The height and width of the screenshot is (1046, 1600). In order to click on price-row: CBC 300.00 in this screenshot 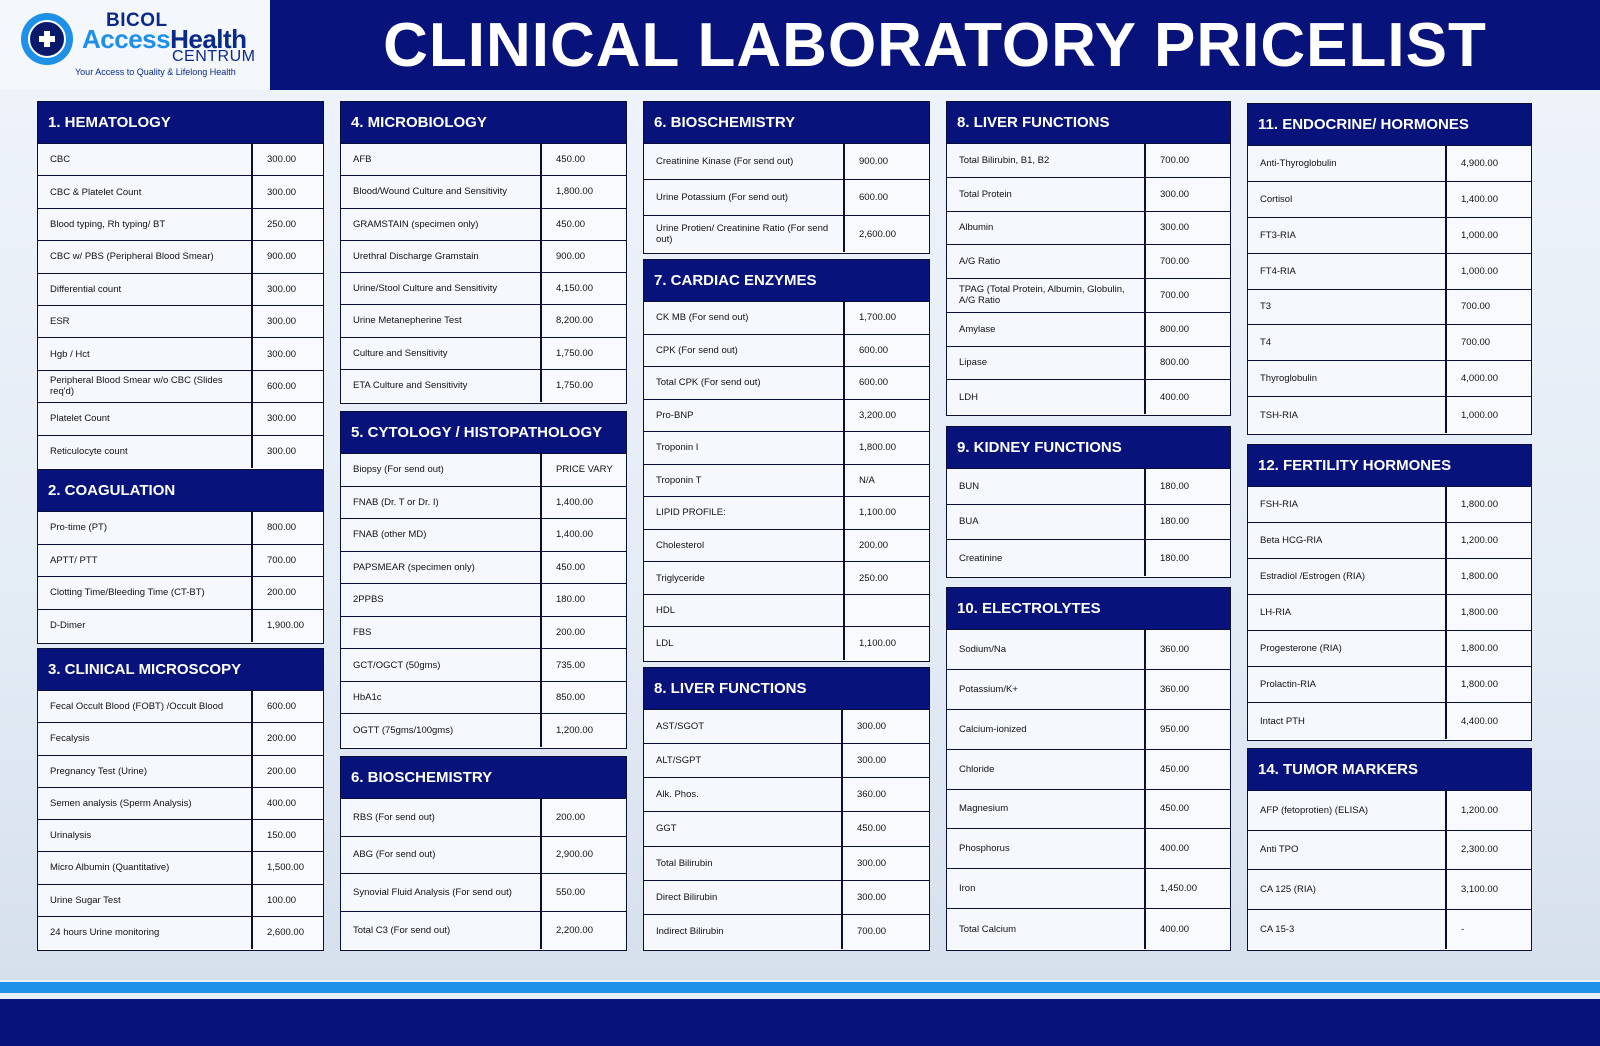, I will do `click(180, 160)`.